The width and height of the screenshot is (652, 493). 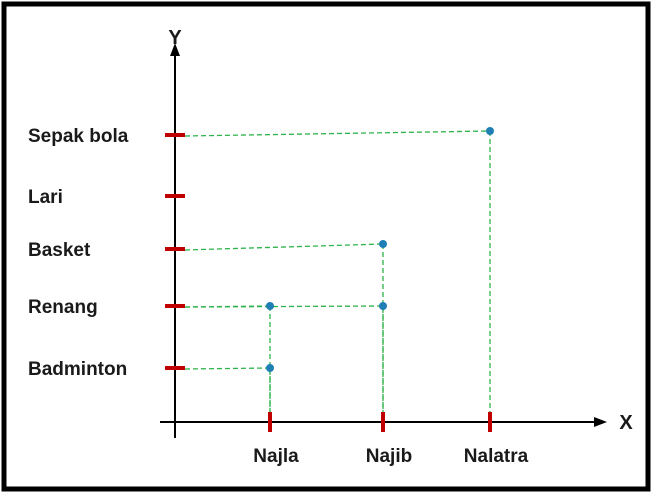 I want to click on y-tick-label: Badminton, so click(x=77, y=369).